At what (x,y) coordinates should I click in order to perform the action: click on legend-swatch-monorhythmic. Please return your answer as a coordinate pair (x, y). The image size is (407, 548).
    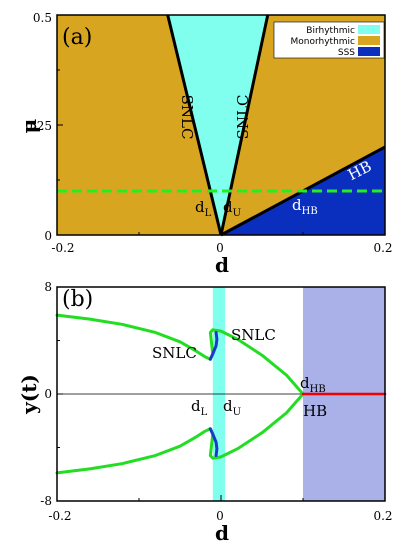
    Looking at the image, I should click on (369, 40).